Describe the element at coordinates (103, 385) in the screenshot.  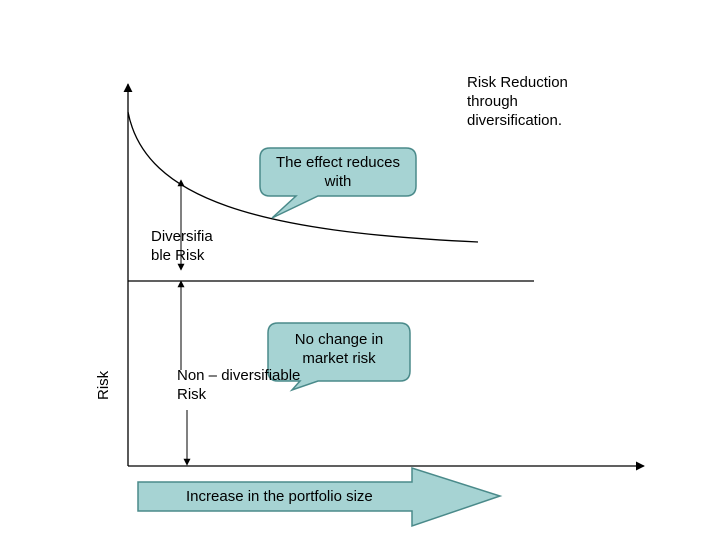
I see `y-axis-label: Risk` at that location.